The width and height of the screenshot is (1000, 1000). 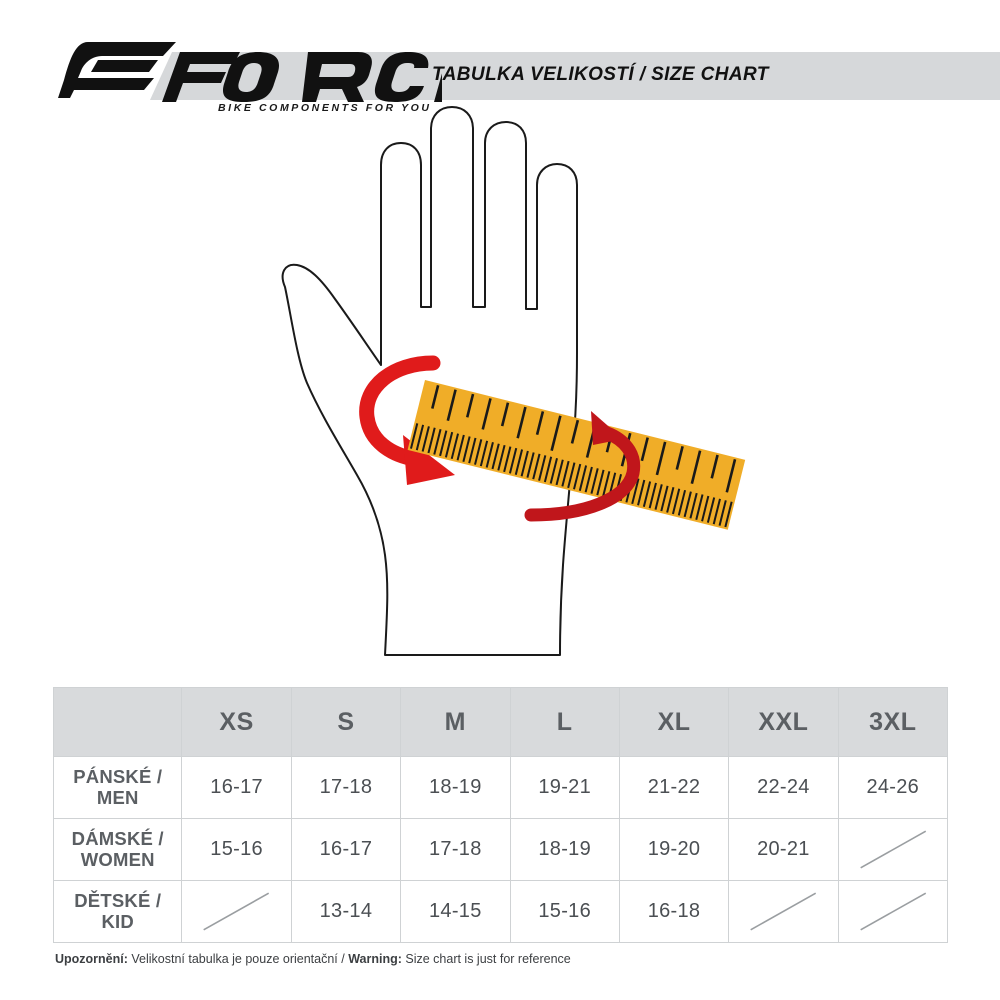 What do you see at coordinates (455, 787) in the screenshot?
I see `cell-men-m: 18-19` at bounding box center [455, 787].